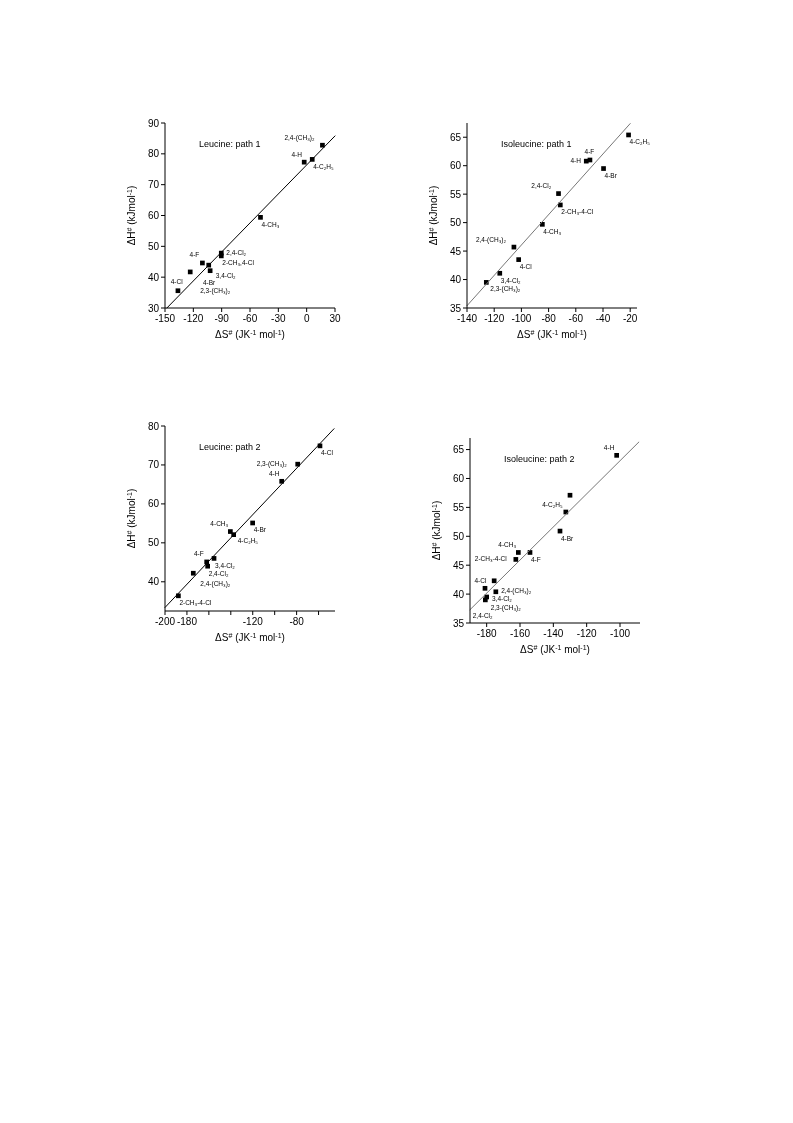 Image resolution: width=793 pixels, height=1123 pixels. Describe the element at coordinates (222, 318) in the screenshot. I see `x-tick-label: -90` at that location.